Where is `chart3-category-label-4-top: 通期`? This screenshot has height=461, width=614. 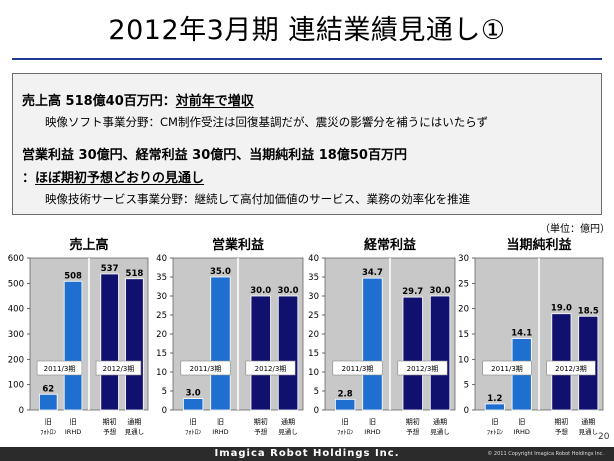 chart3-category-label-4-top: 通期 is located at coordinates (440, 421).